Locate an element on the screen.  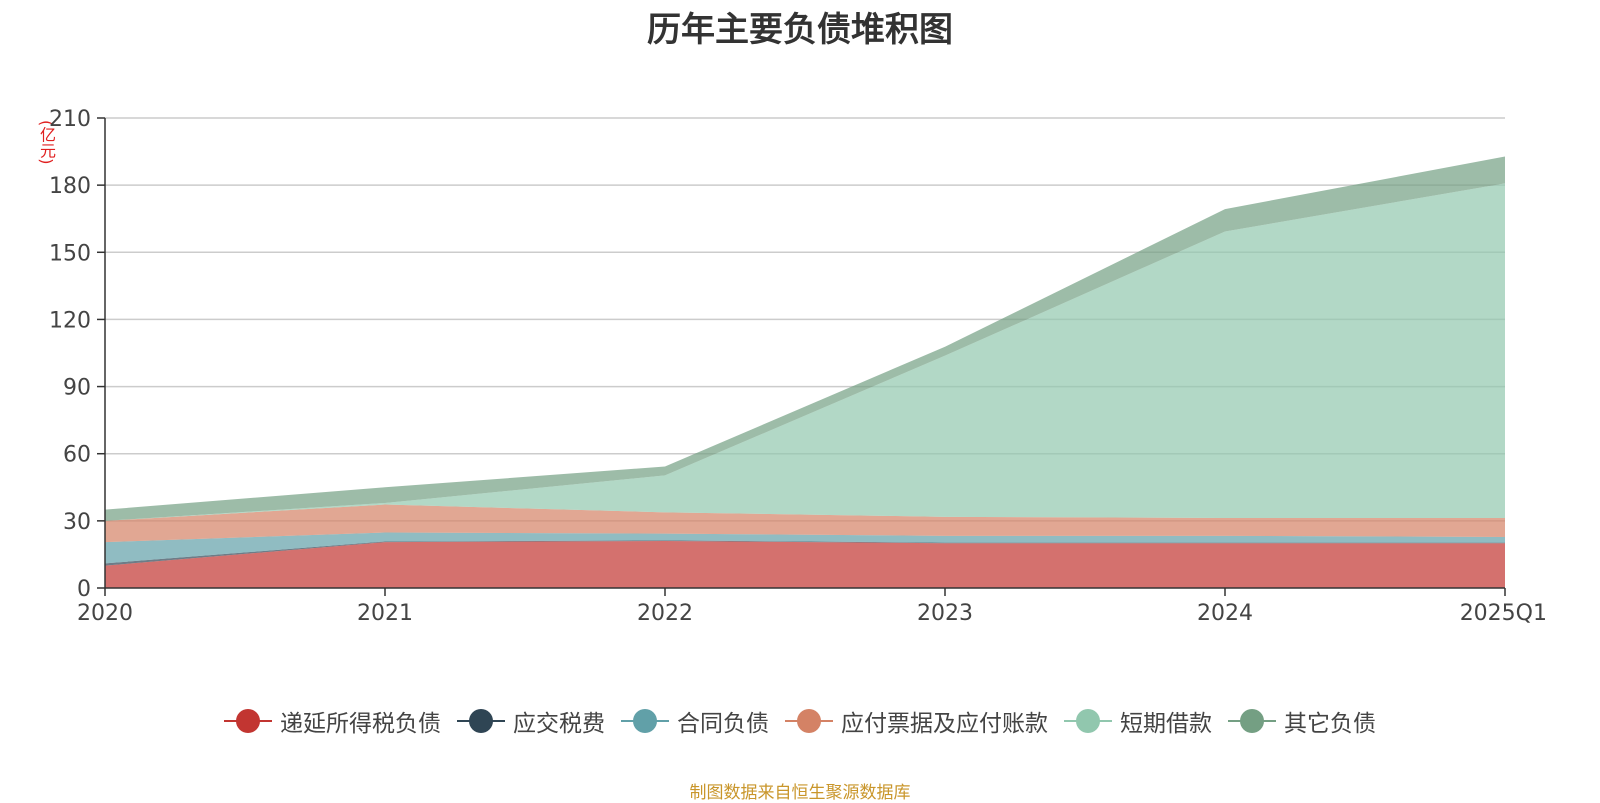
y-tick-label: 180 is located at coordinates (70, 186).